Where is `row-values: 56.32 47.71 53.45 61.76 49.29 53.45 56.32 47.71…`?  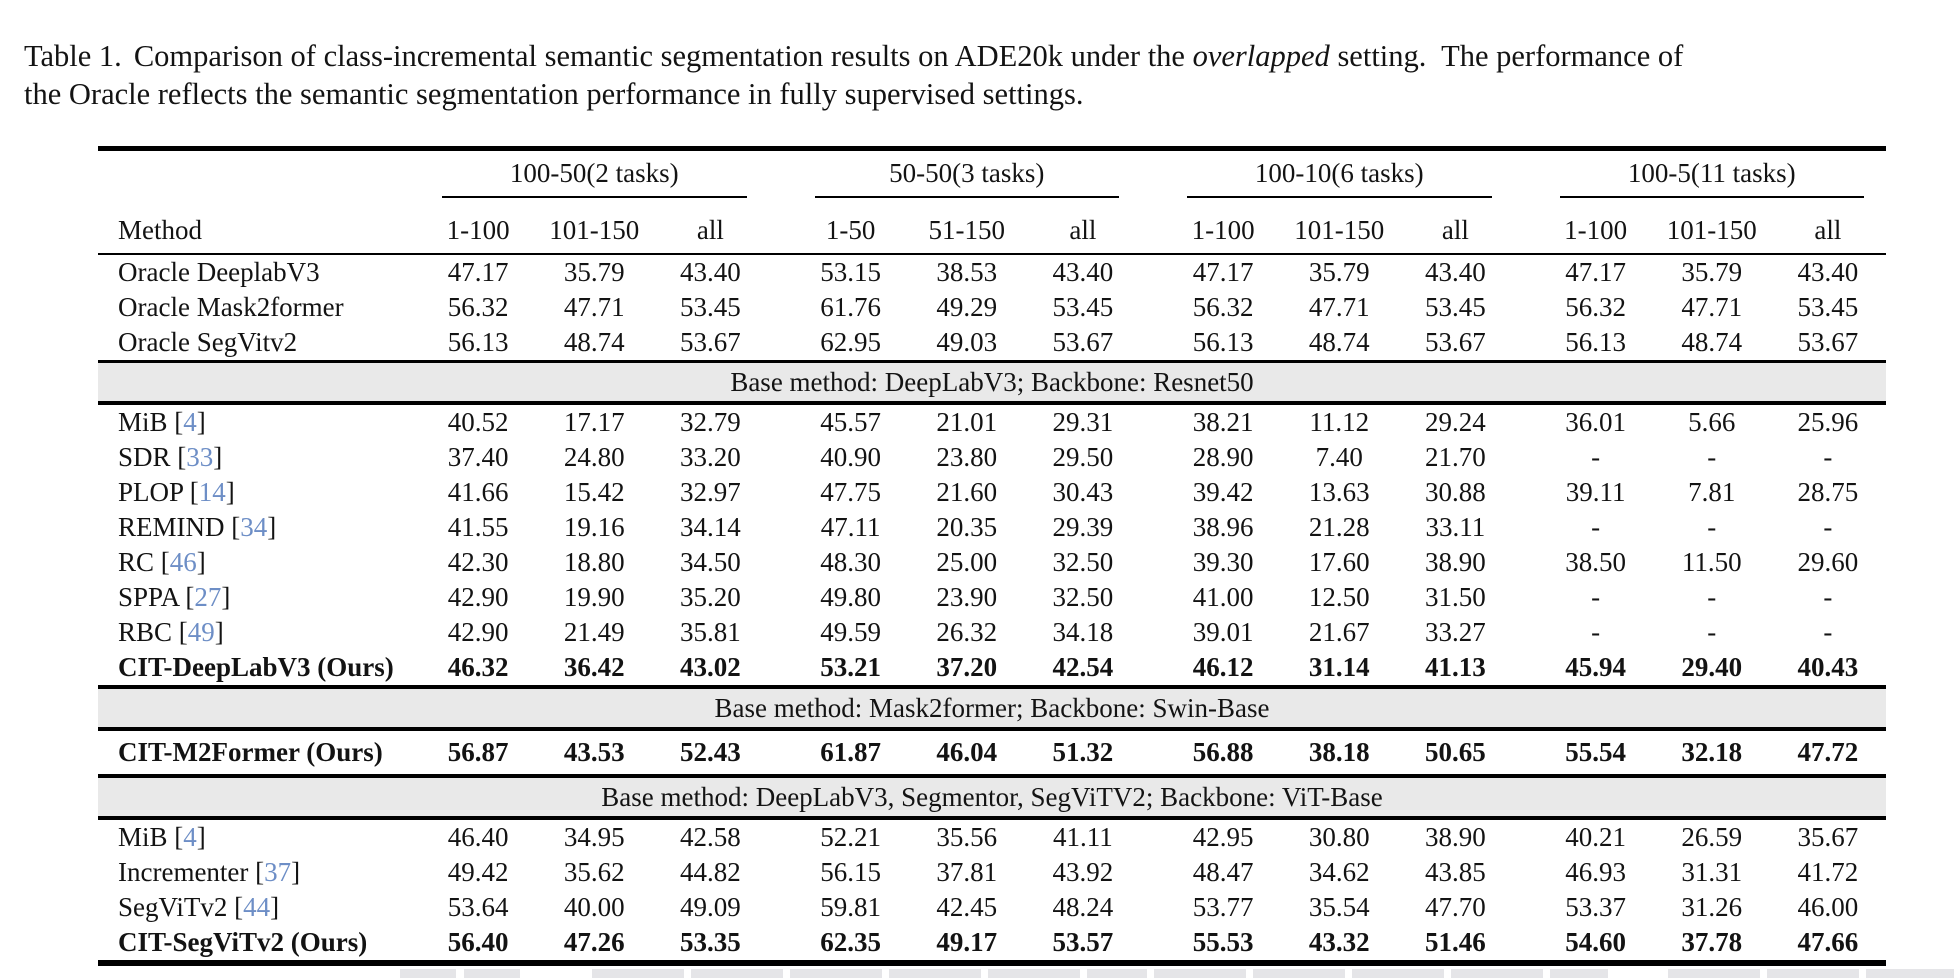
row-values: 56.32 47.71 53.45 61.76 49.29 53.45 56.32 47.71… is located at coordinates (1153, 307).